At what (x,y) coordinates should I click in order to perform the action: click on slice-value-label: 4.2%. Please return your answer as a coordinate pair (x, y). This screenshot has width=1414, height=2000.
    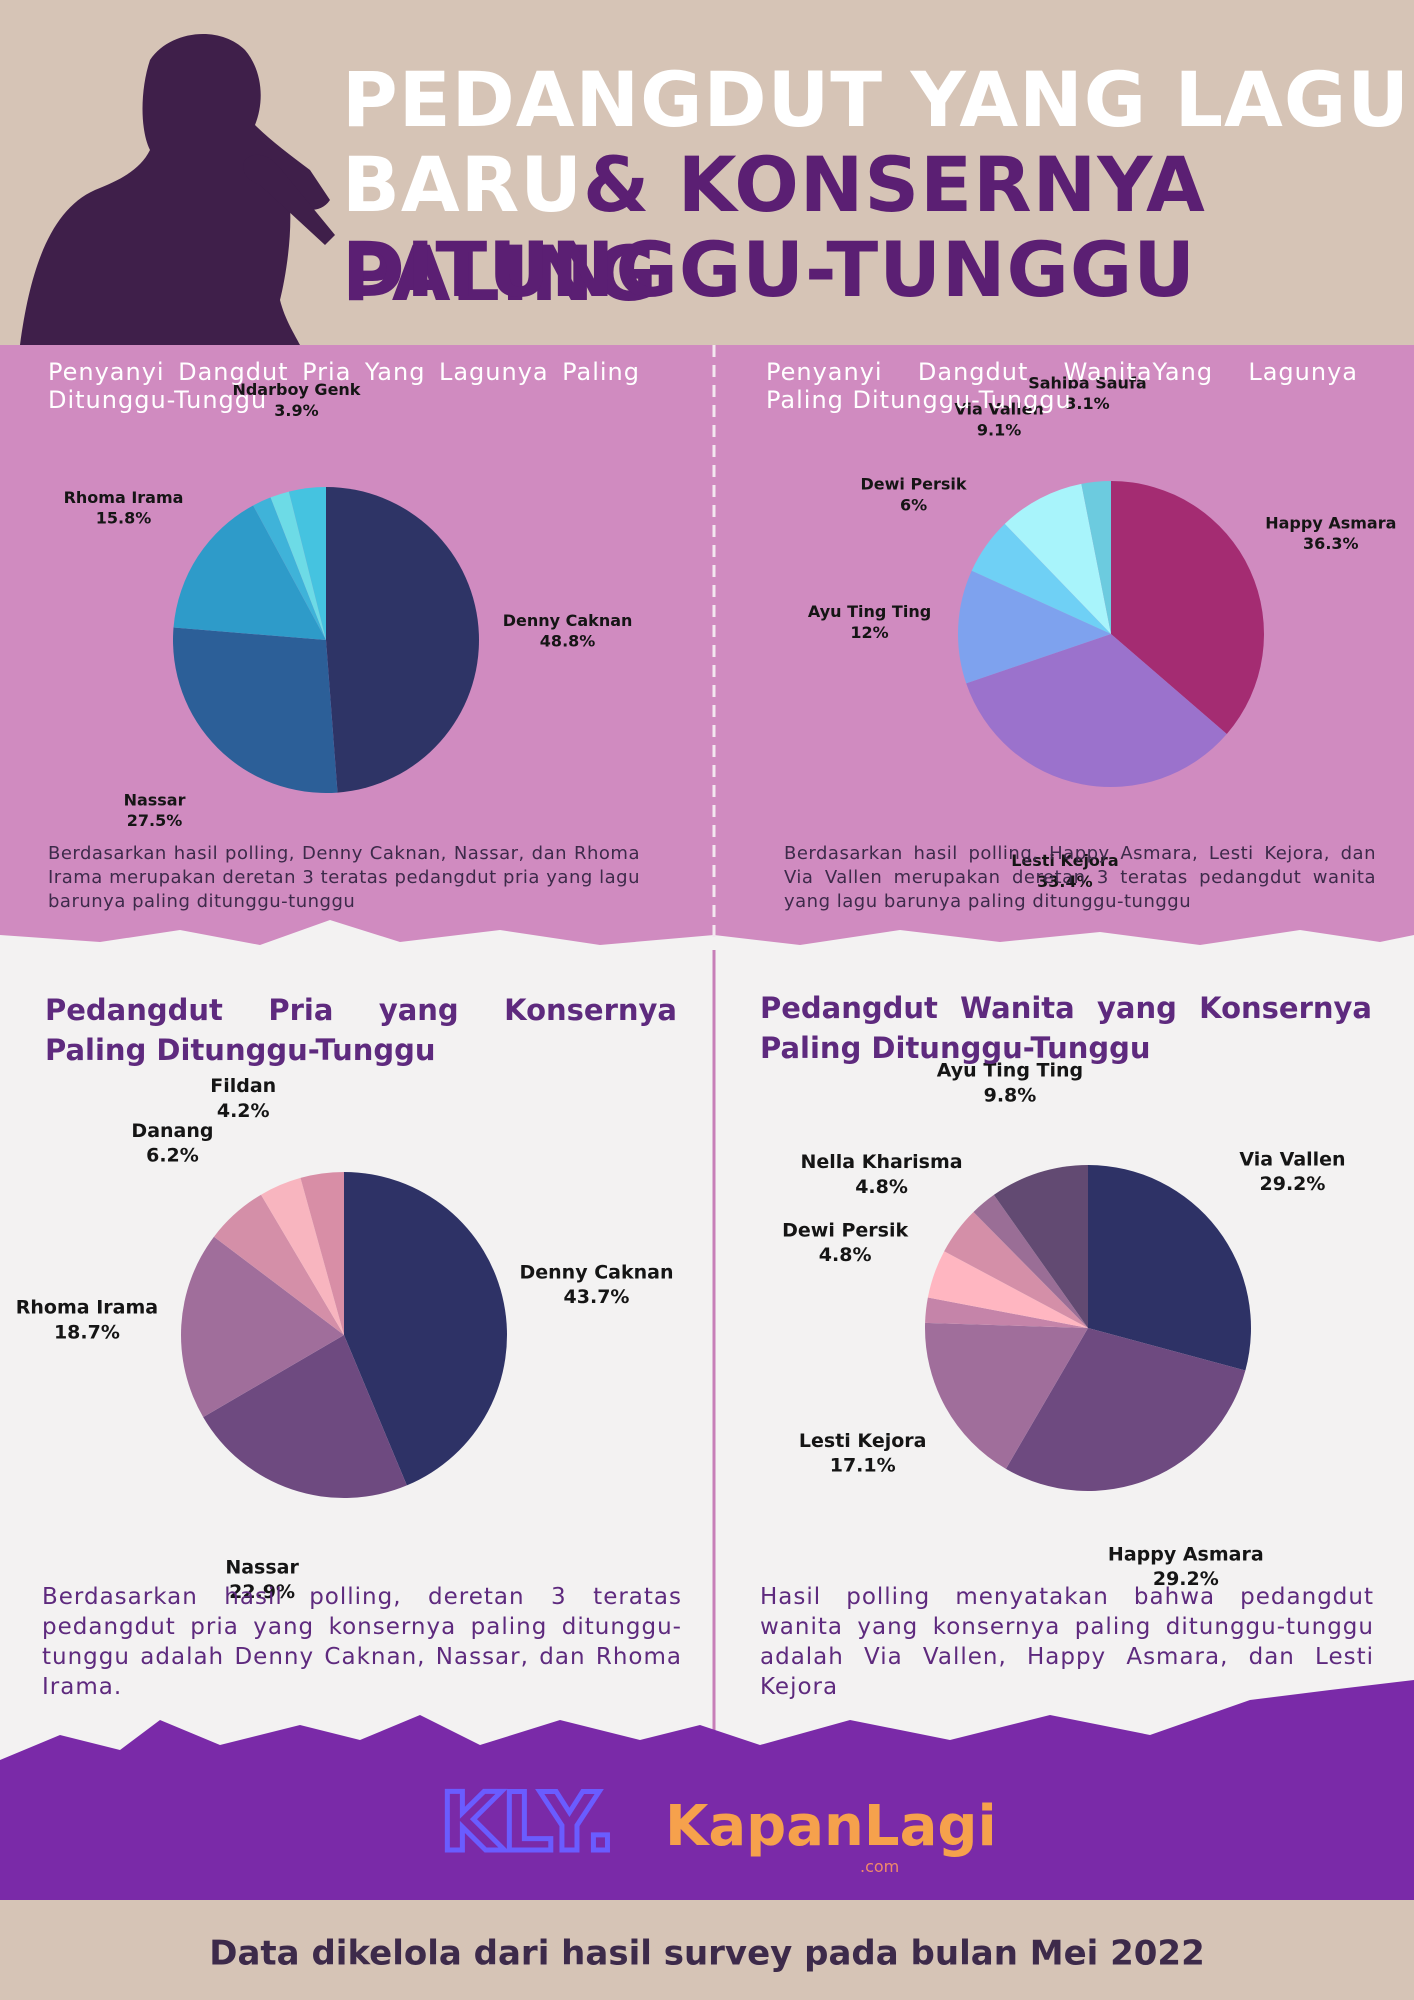
    Looking at the image, I should click on (243, 1111).